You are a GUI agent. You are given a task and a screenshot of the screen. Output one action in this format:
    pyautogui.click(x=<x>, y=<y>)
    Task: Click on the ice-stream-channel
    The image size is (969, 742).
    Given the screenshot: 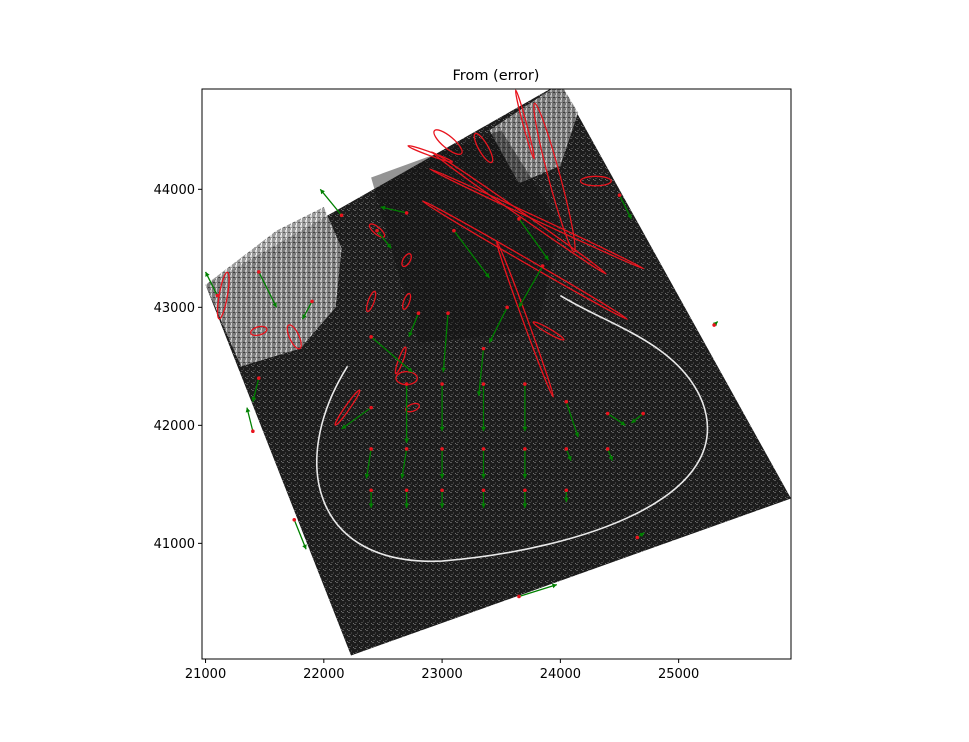 What is the action you would take?
    pyautogui.click(x=466, y=236)
    